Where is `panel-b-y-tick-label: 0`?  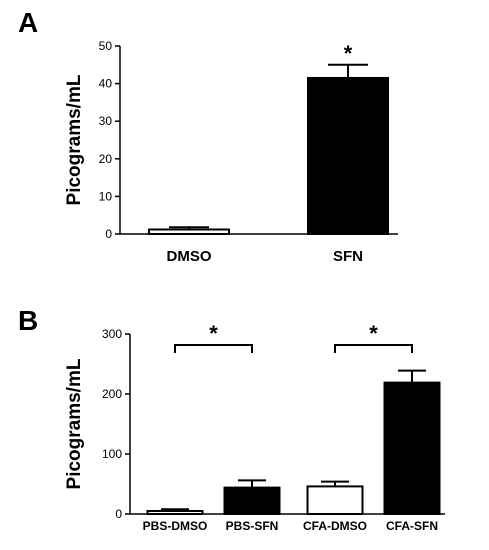 panel-b-y-tick-label: 0 is located at coordinates (118, 514).